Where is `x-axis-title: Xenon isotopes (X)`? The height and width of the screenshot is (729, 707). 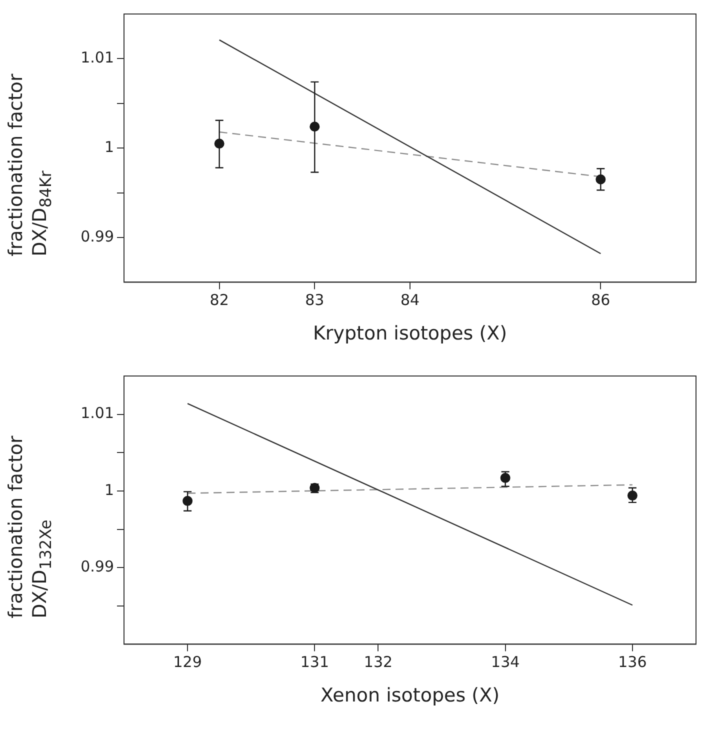 x-axis-title: Xenon isotopes (X) is located at coordinates (410, 695).